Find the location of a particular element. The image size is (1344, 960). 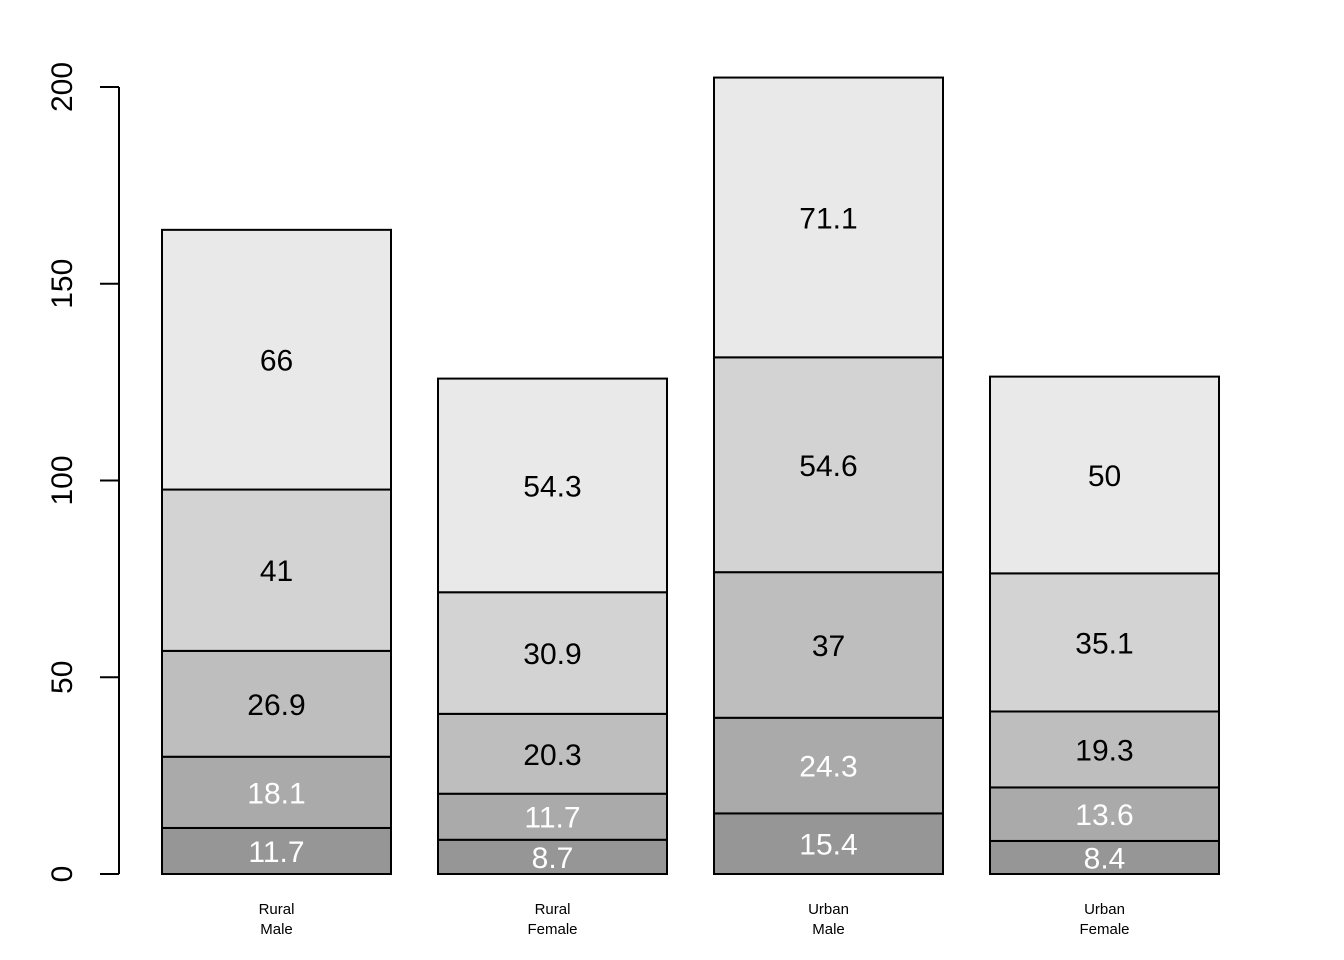

x-axis-labels: Rural Male Rural Female Urban Male Urban Female is located at coordinates (694, 919).